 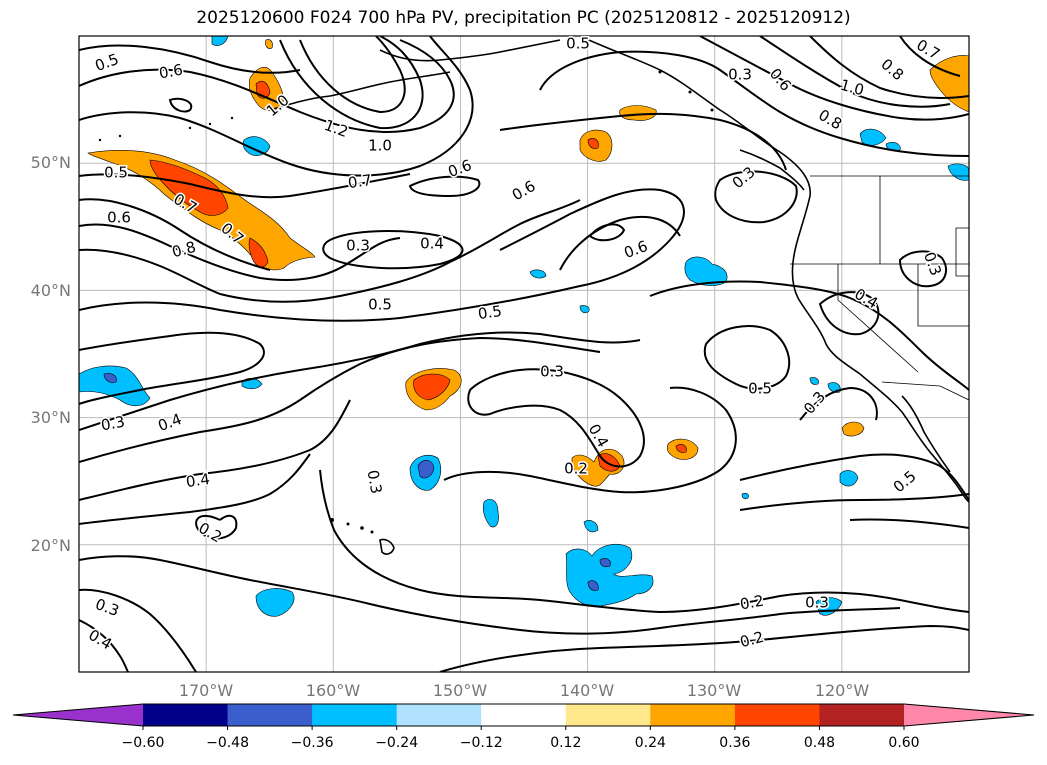 I want to click on colorbar-tick-label: 0.48, so click(x=819, y=743).